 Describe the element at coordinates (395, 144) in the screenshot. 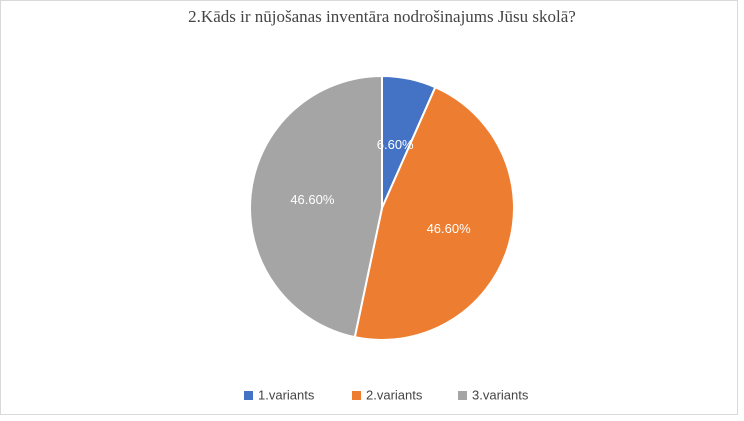

I see `data-label: 6.60%` at that location.